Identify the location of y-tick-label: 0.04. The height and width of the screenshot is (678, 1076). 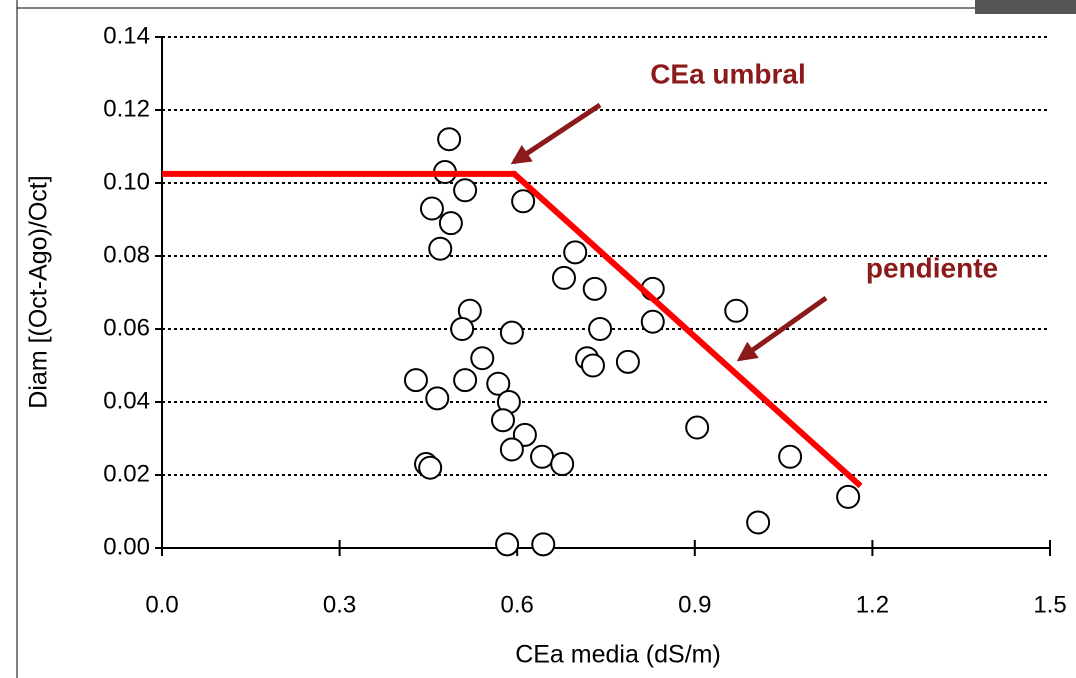
(126, 400).